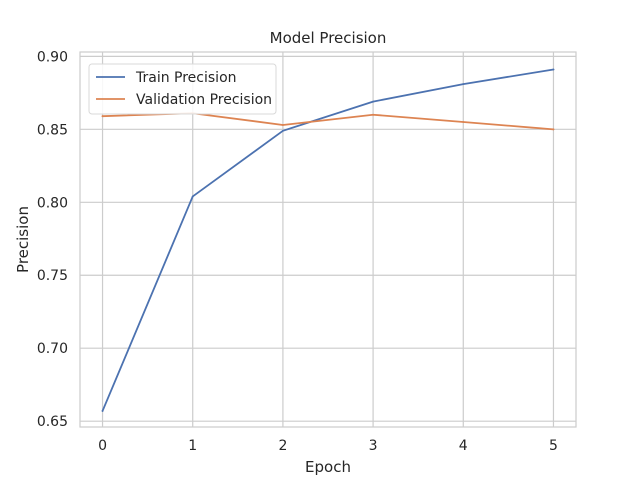 This screenshot has height=480, width=640. Describe the element at coordinates (373, 446) in the screenshot. I see `x-tick-label: 3` at that location.